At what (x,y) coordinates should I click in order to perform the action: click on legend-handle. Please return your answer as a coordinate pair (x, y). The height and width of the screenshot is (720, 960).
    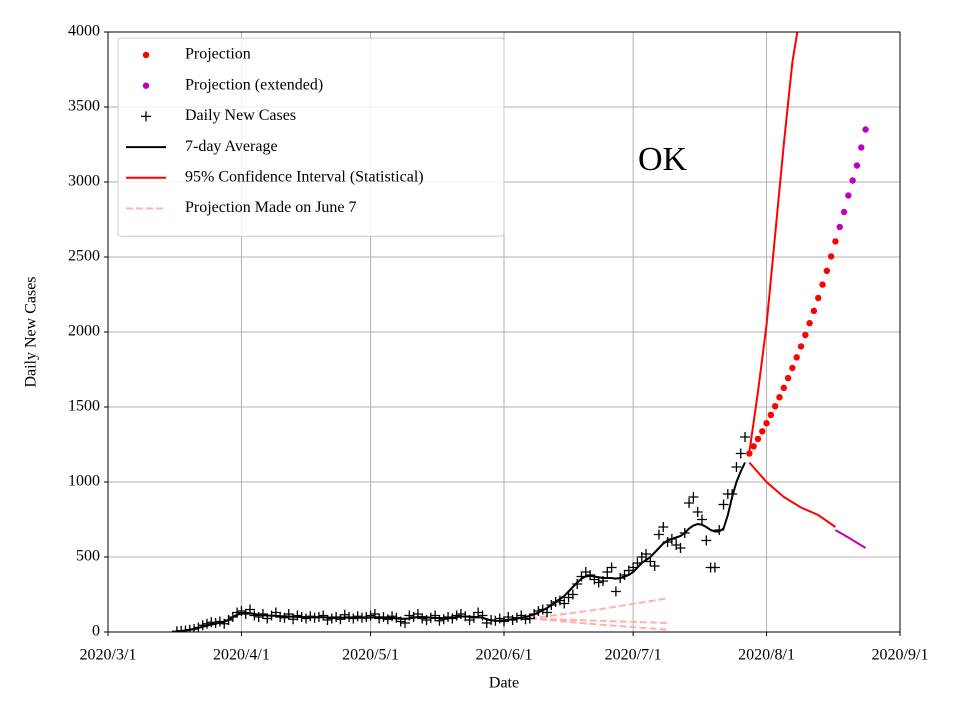
    Looking at the image, I should click on (146, 55).